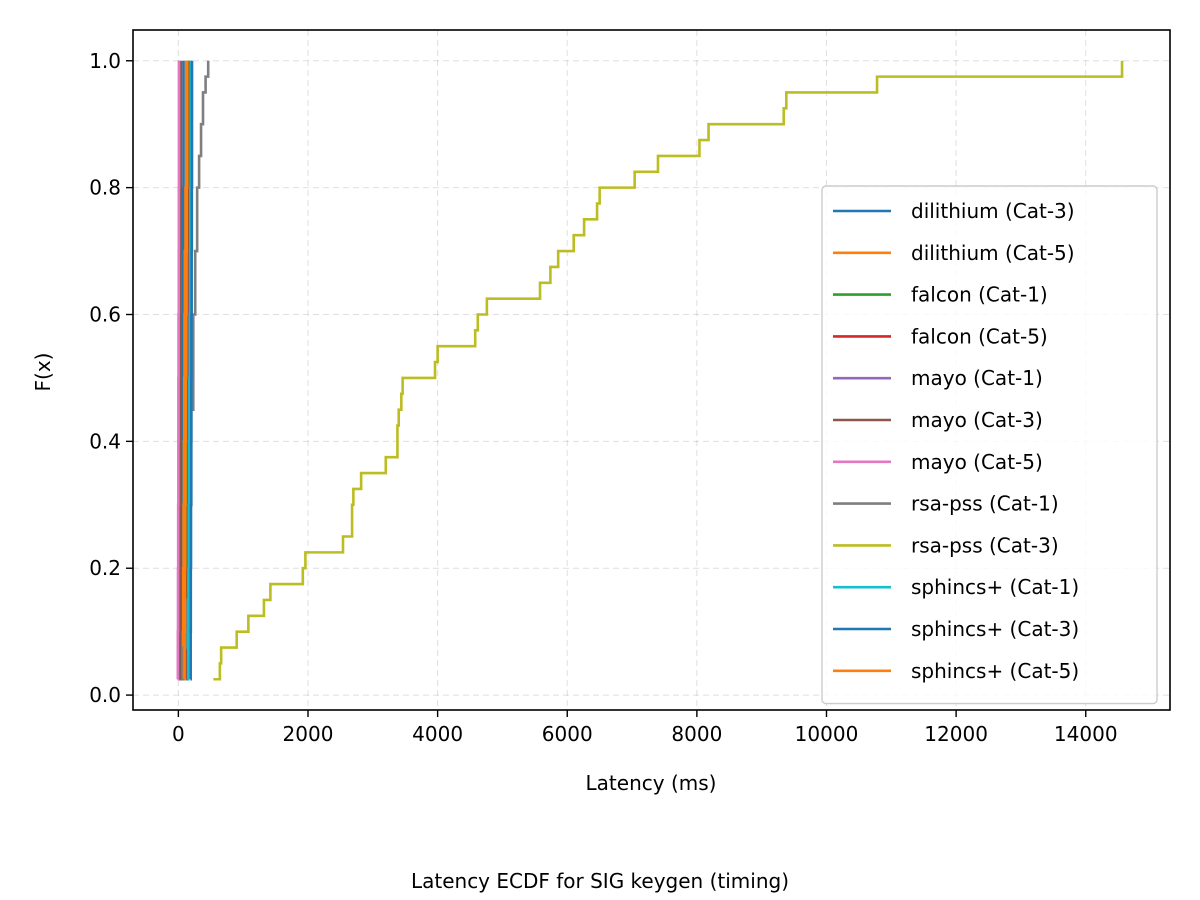  I want to click on x-tick-label: 0, so click(178, 734).